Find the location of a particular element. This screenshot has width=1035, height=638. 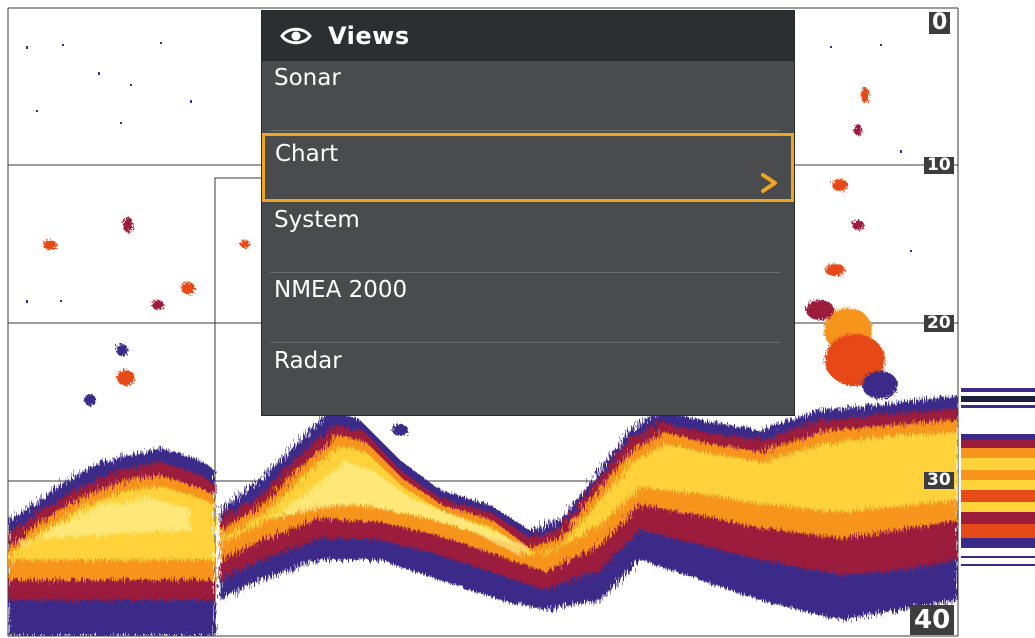

menu-item-label: Sonar is located at coordinates (307, 78).